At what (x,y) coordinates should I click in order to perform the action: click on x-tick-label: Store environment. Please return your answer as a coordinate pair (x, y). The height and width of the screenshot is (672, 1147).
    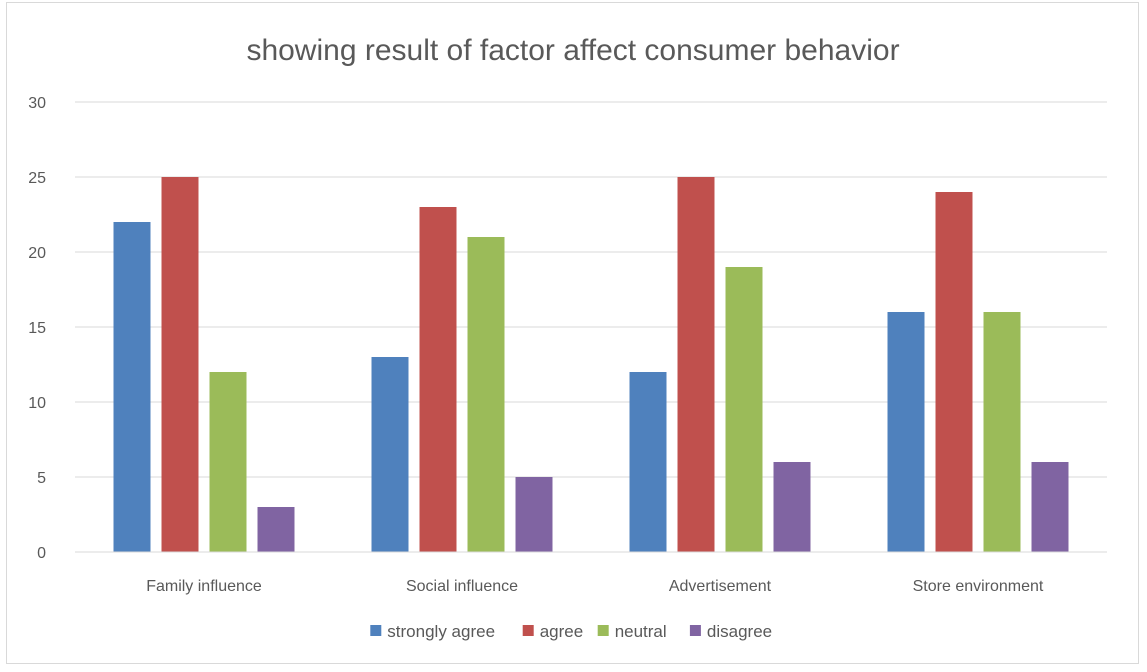
    Looking at the image, I should click on (978, 586).